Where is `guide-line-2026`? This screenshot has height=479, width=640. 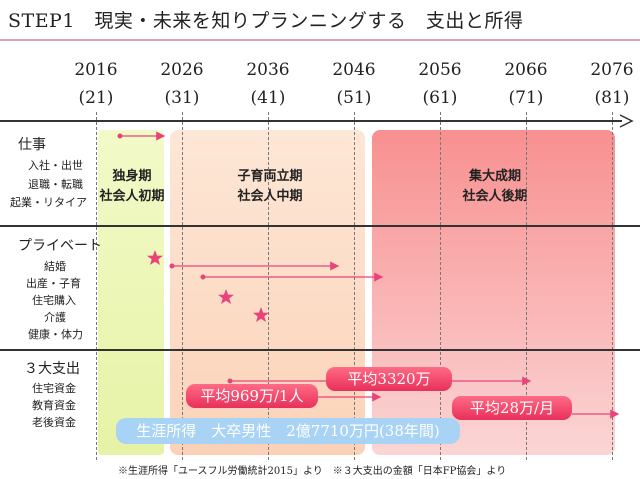
guide-line-2026 is located at coordinates (182, 286).